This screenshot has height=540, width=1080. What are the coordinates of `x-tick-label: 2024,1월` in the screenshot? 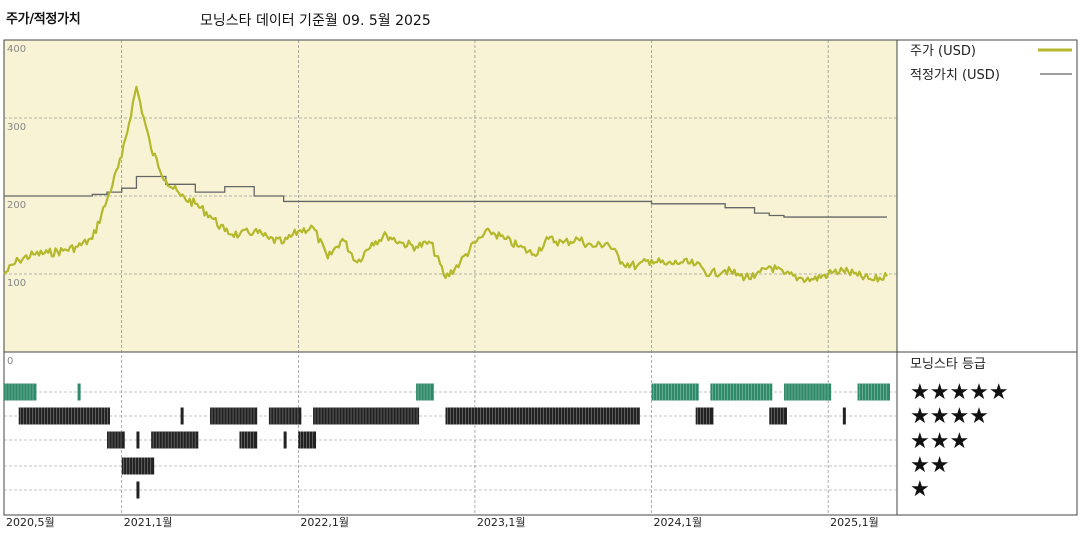 It's located at (678, 522).